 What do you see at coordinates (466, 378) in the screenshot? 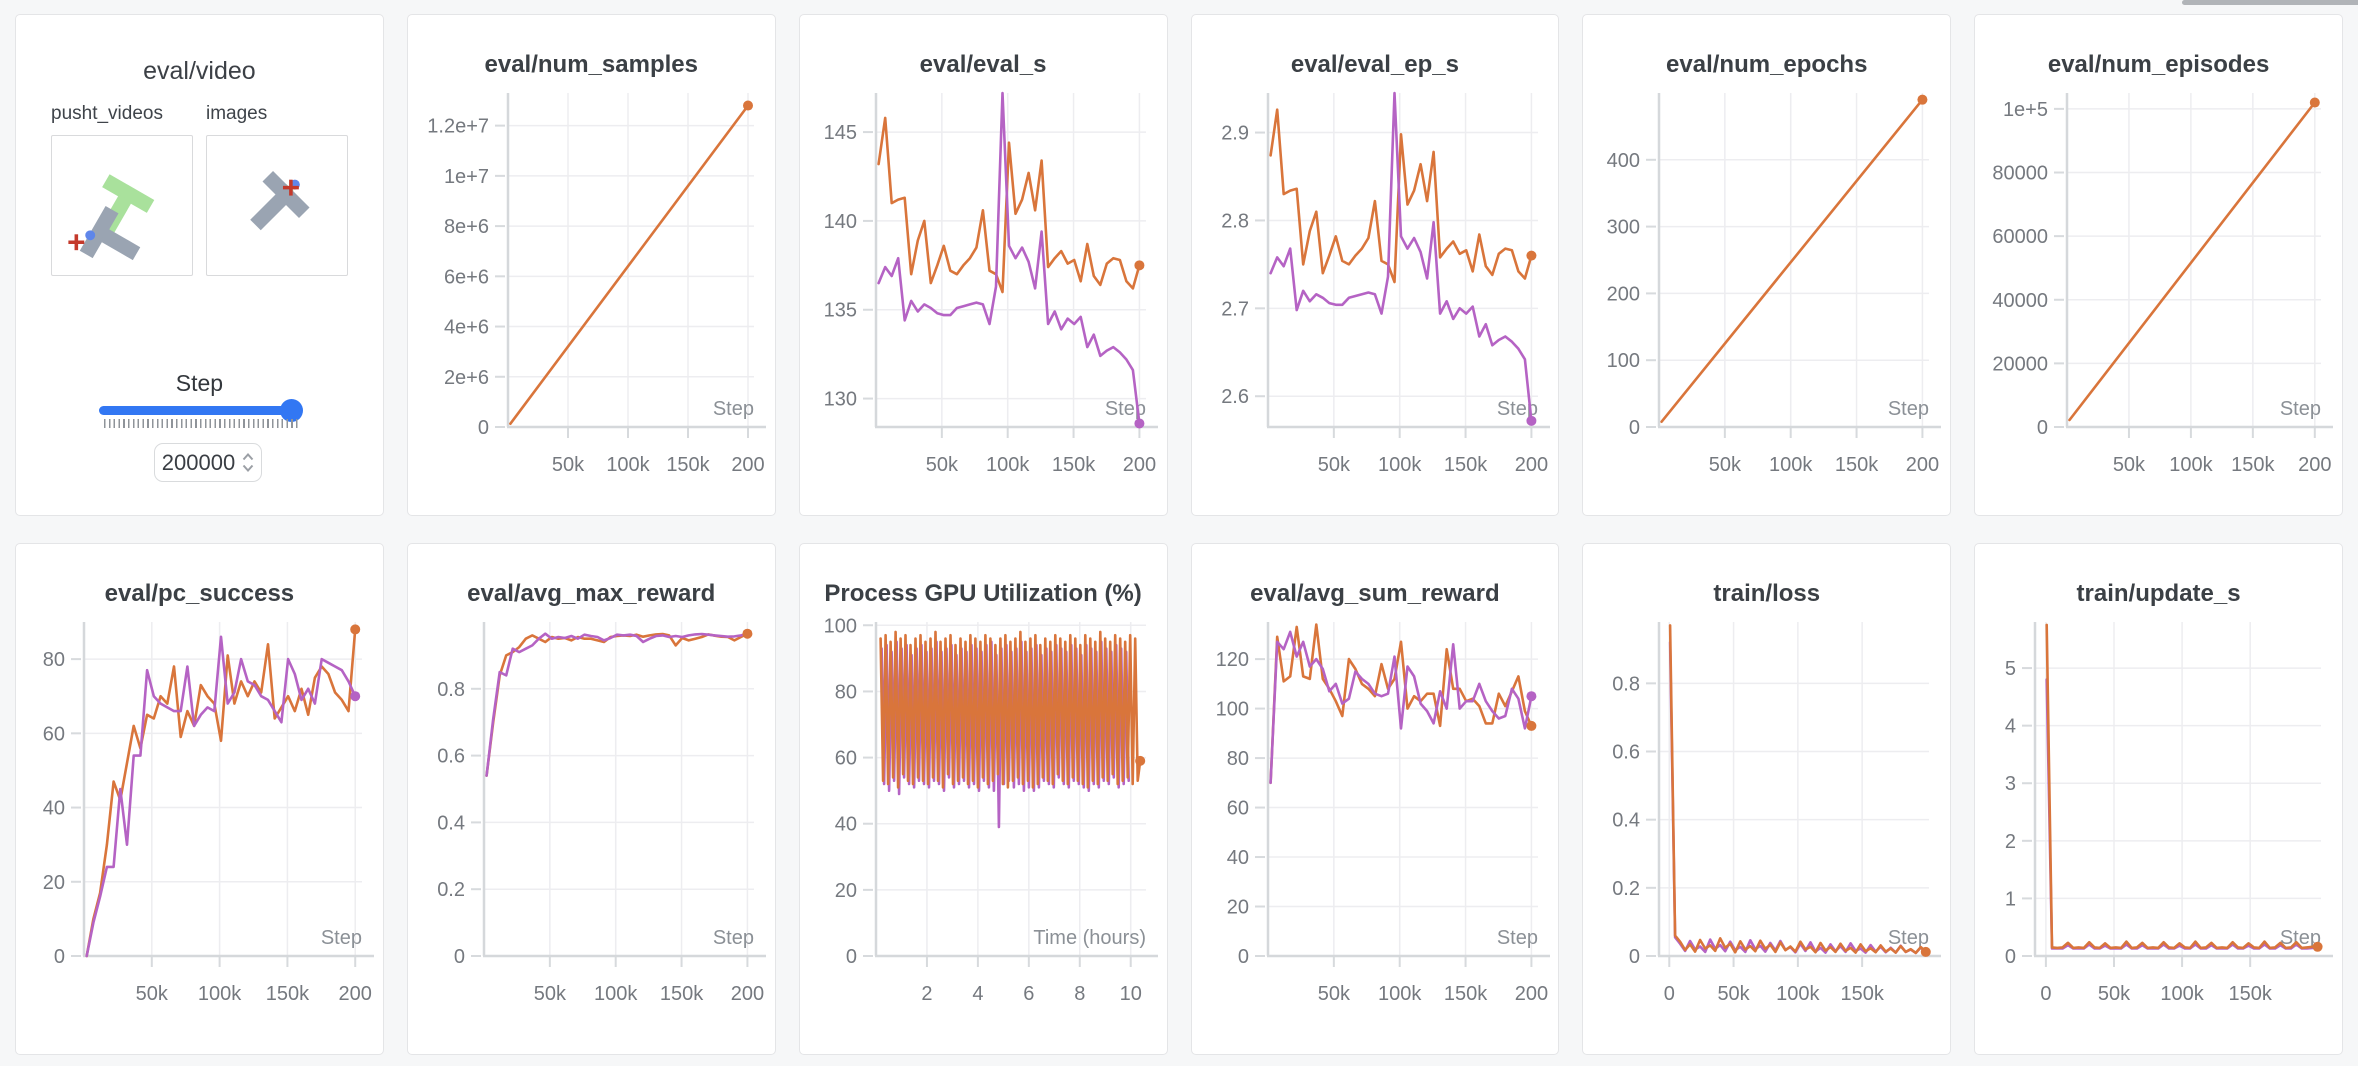
I see `svg-text: 2e+6` at bounding box center [466, 378].